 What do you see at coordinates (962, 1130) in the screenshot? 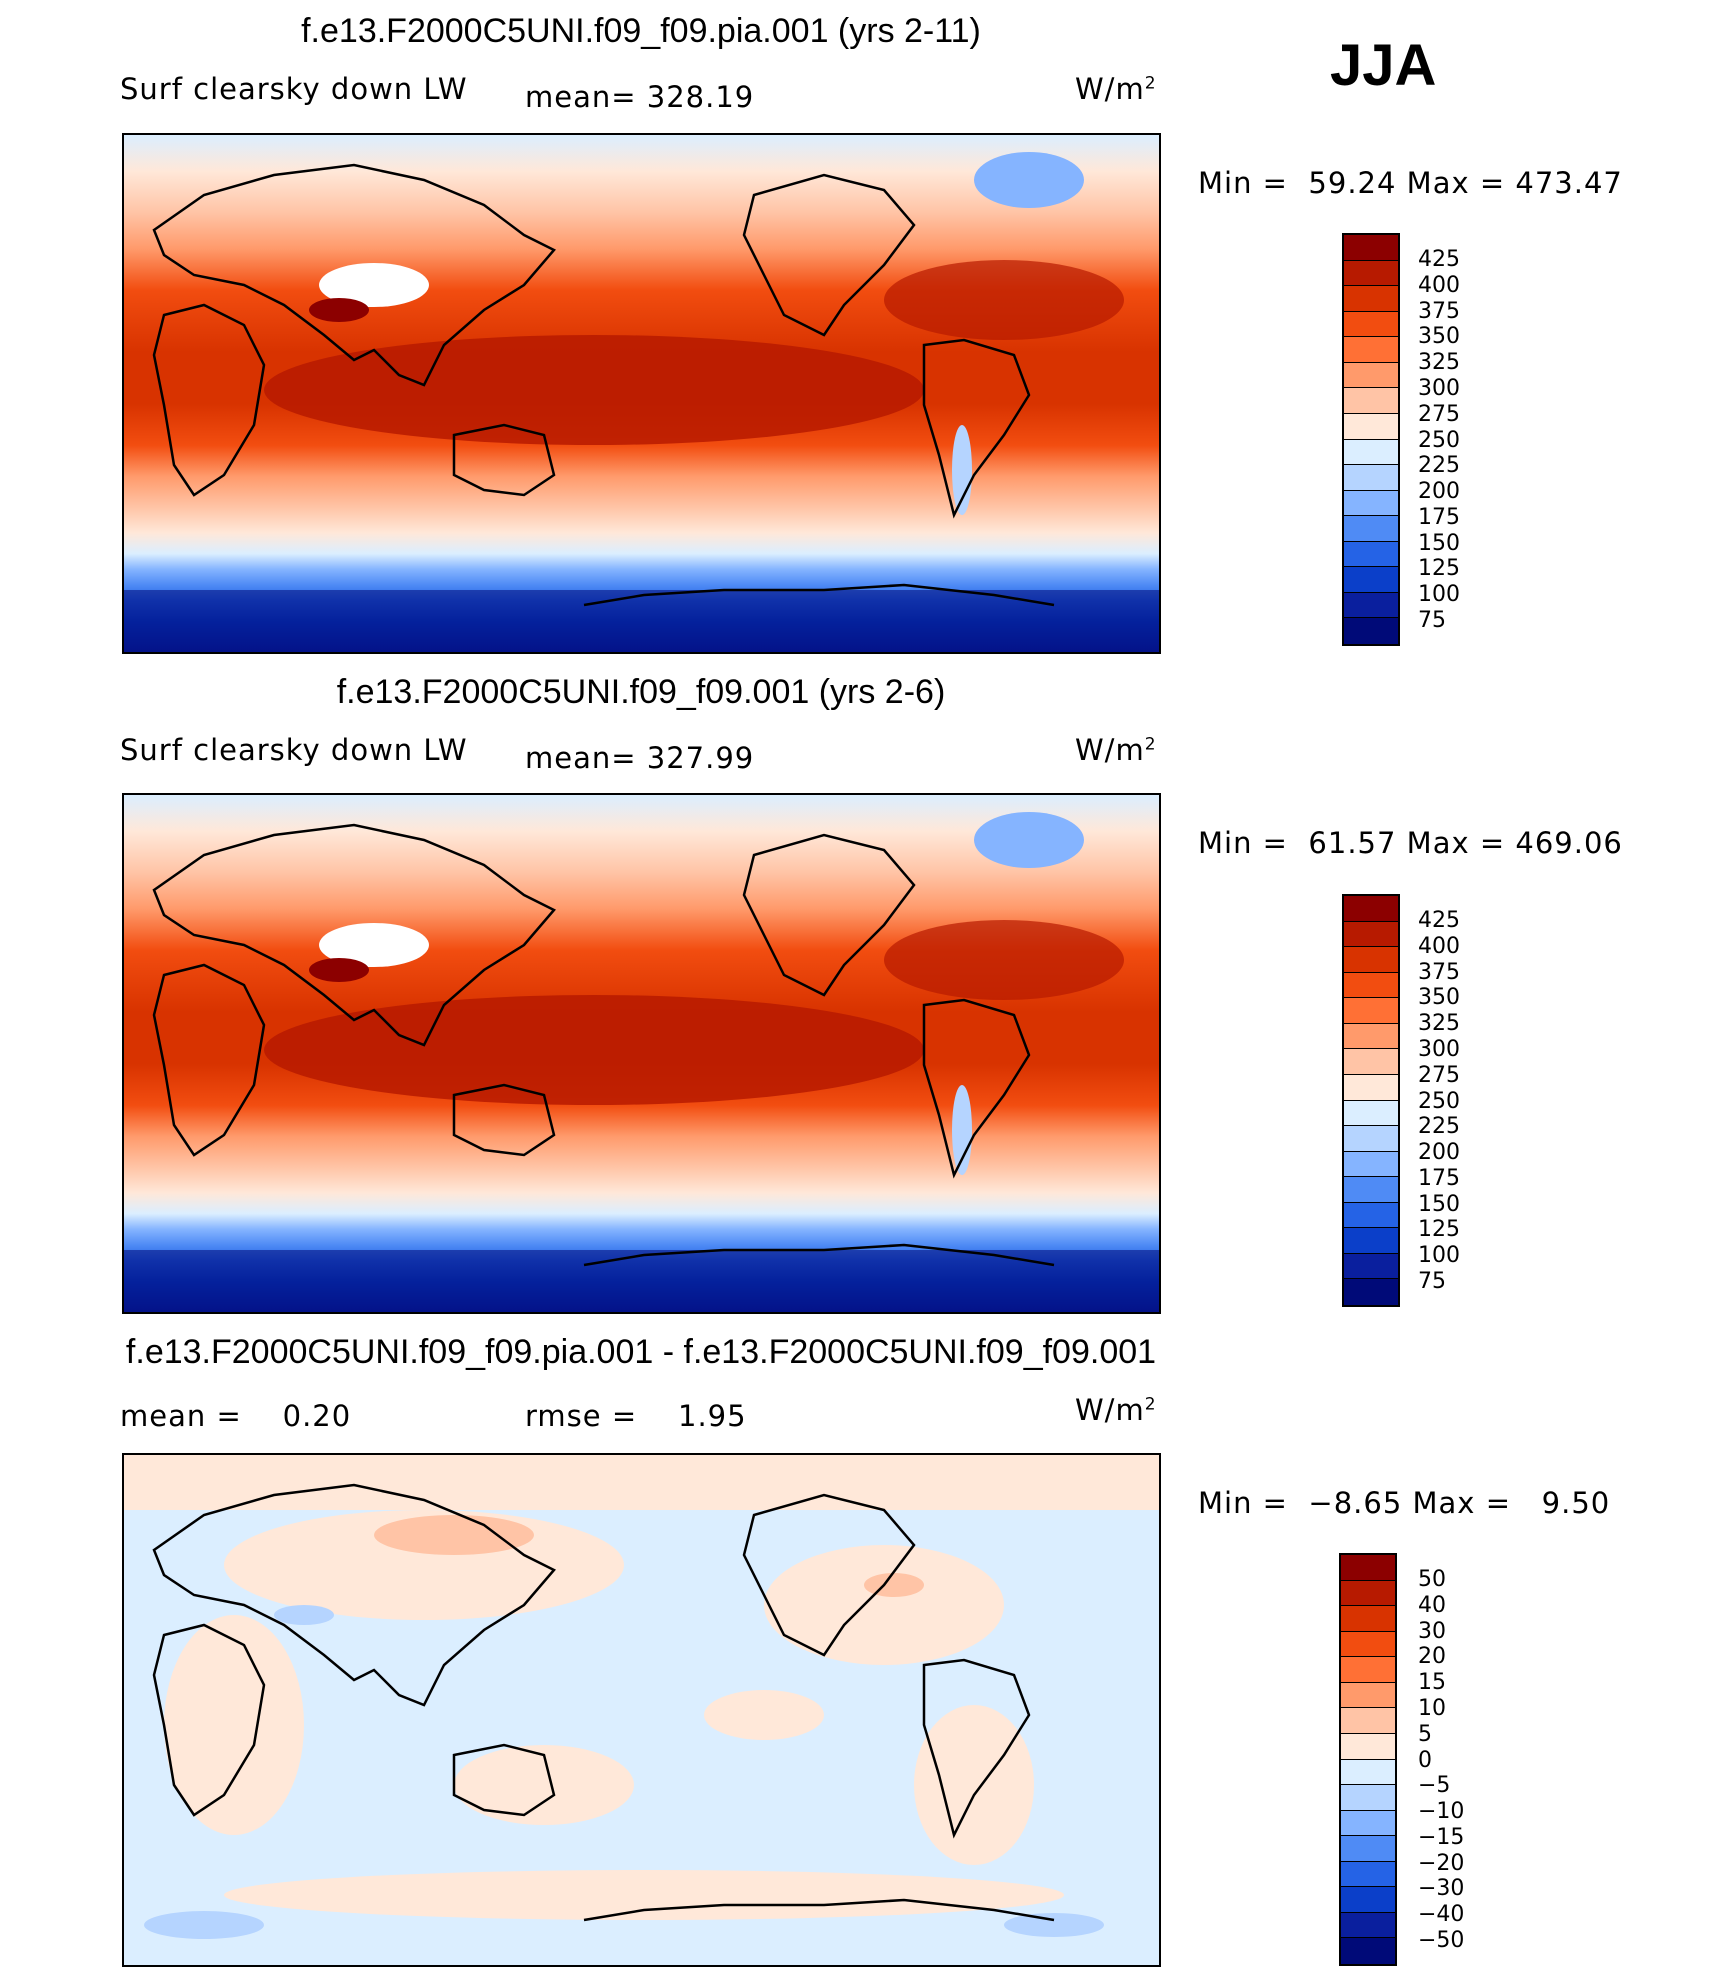
I see `panel-2-andes` at bounding box center [962, 1130].